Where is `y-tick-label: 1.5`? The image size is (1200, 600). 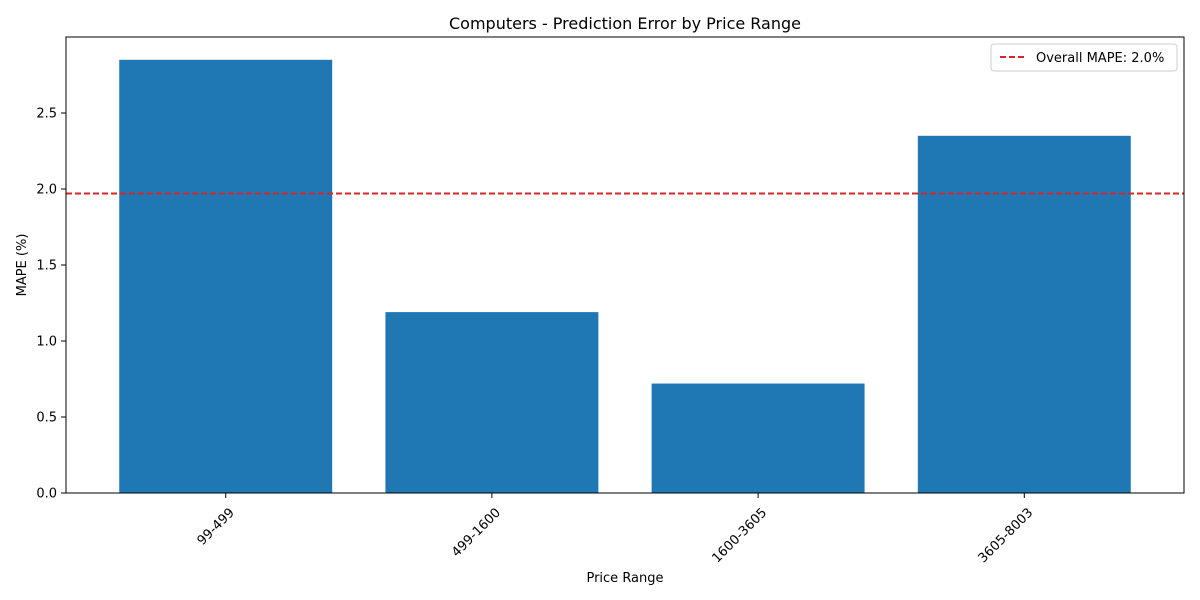 y-tick-label: 1.5 is located at coordinates (46, 266).